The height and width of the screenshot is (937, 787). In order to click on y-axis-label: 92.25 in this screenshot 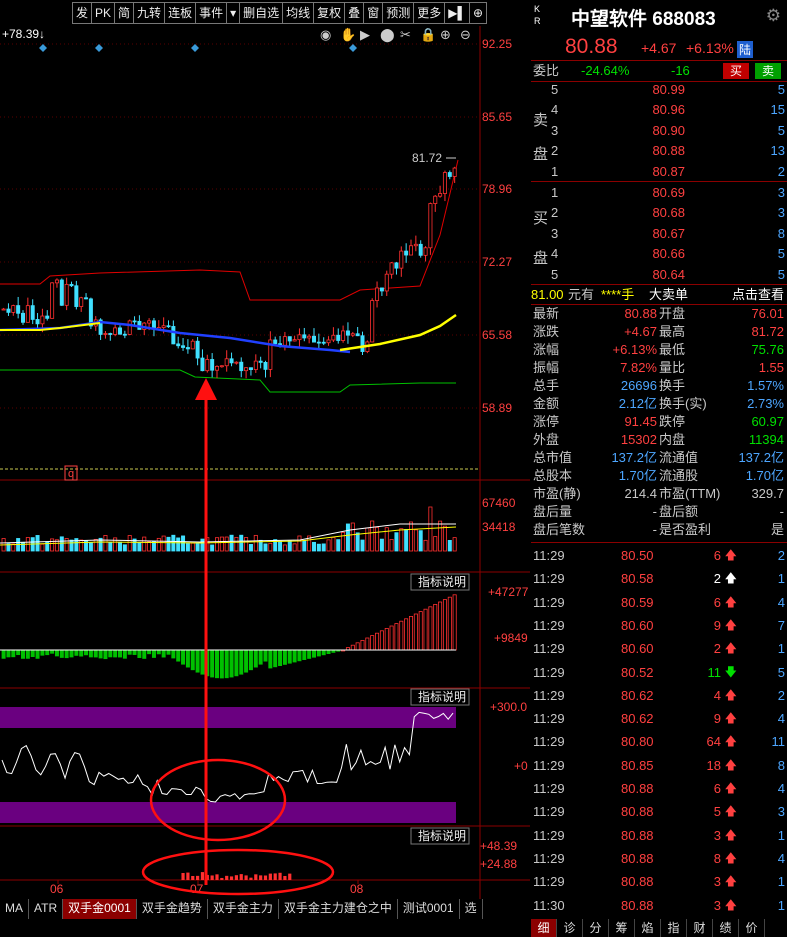, I will do `click(497, 44)`.